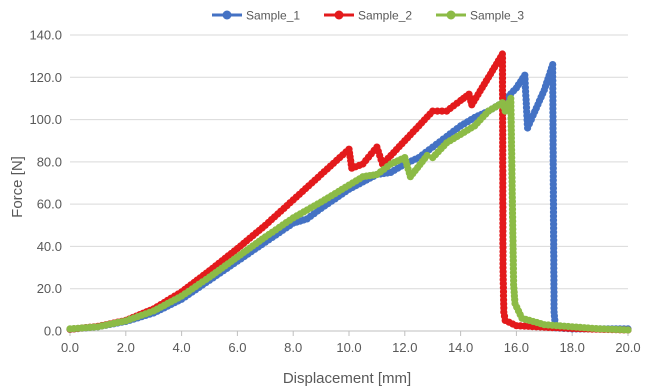  What do you see at coordinates (45, 77) in the screenshot?
I see `y-tick-label: 120.0` at bounding box center [45, 77].